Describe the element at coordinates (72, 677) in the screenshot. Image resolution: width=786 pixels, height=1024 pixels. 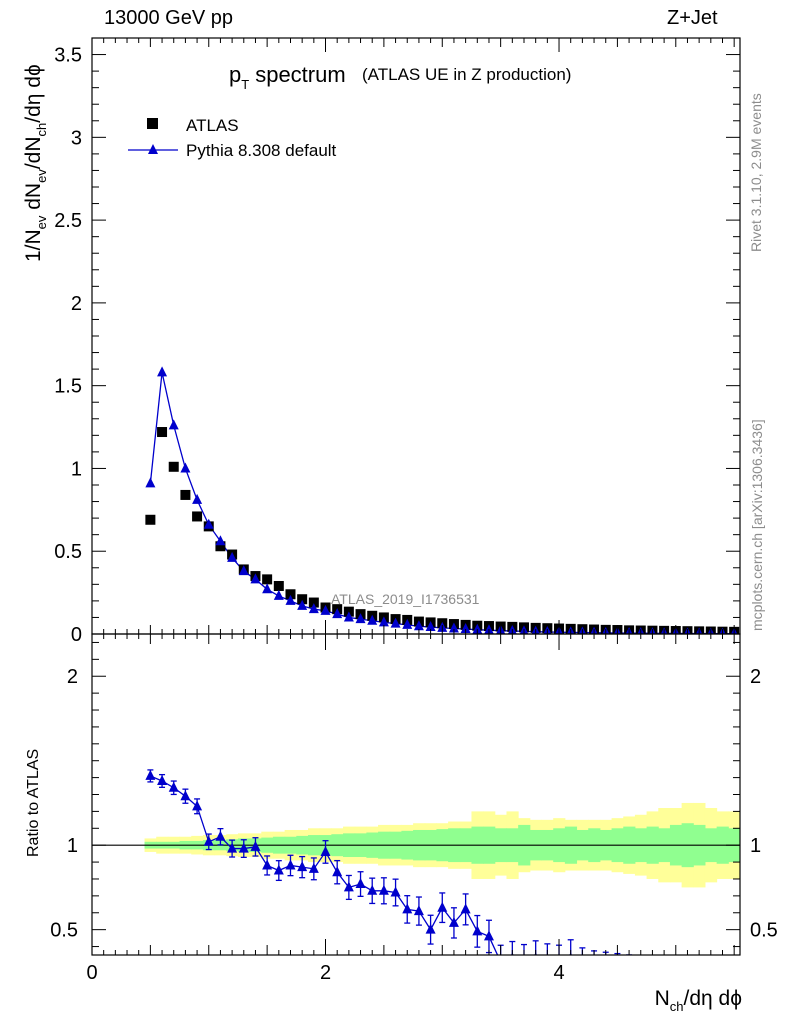
I see `ratio-y-tick-label: 2` at that location.